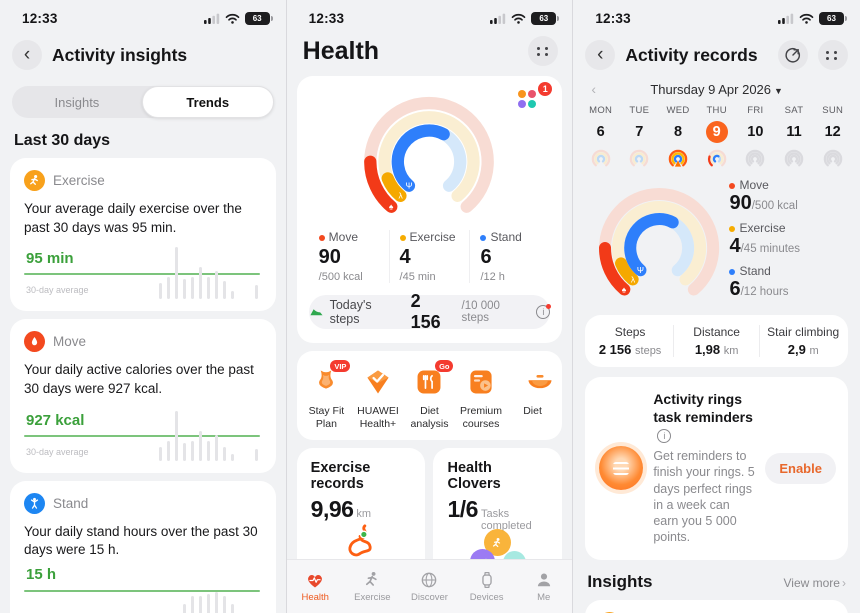 The height and width of the screenshot is (613, 860). What do you see at coordinates (593, 89) in the screenshot?
I see `previous-date-chevron` at bounding box center [593, 89].